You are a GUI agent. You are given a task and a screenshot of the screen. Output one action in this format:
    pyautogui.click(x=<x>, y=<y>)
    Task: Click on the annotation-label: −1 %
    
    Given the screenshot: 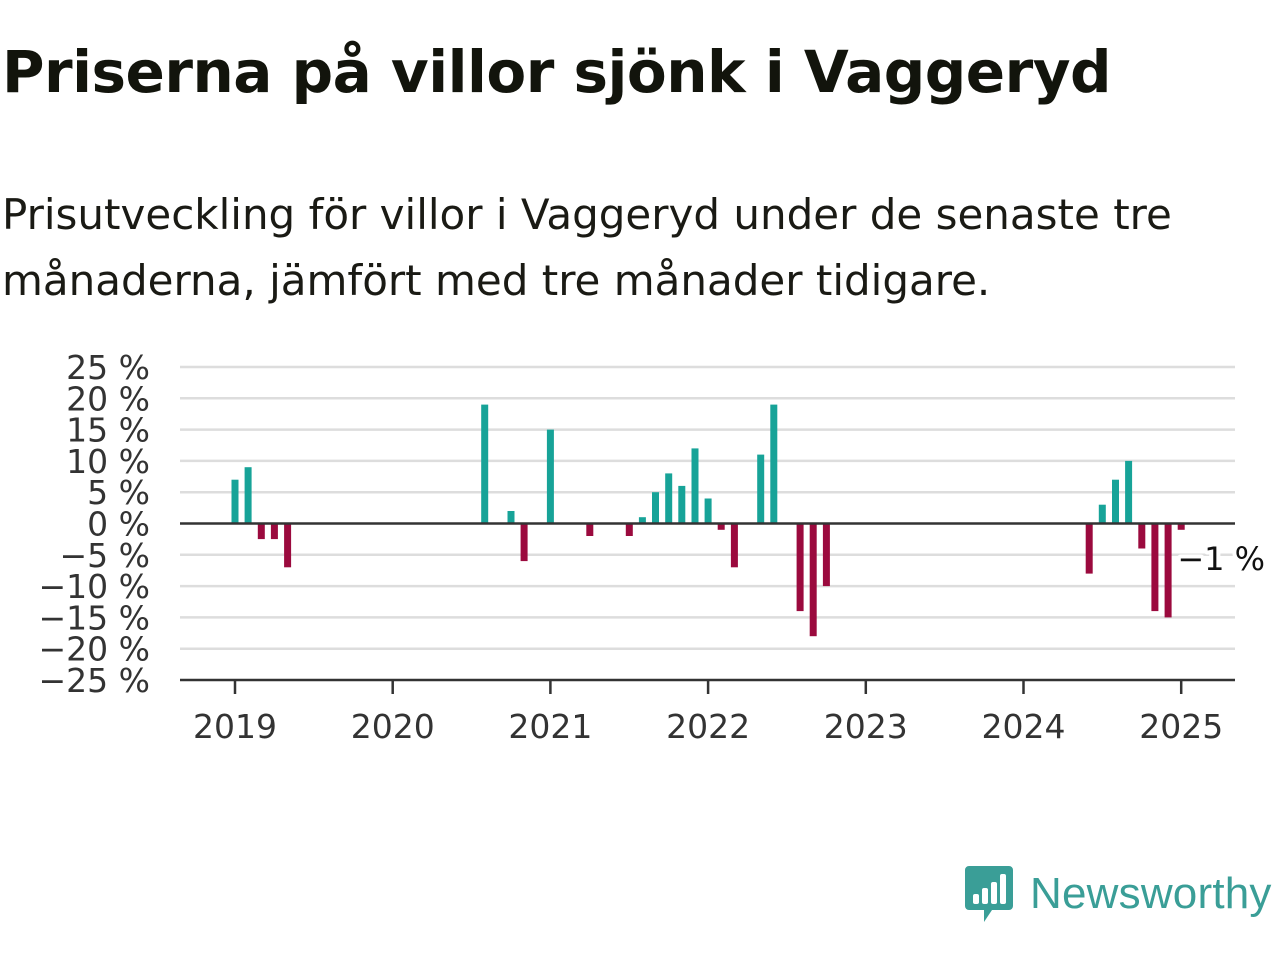 What is the action you would take?
    pyautogui.click(x=1221, y=559)
    